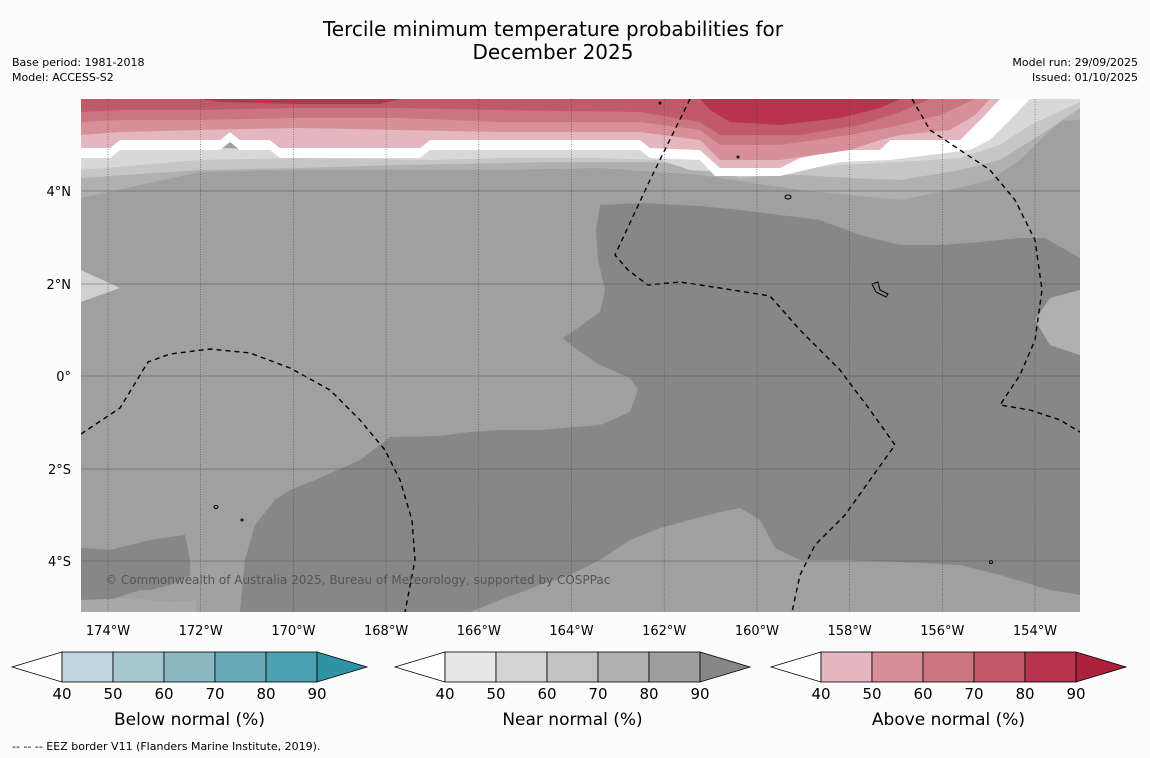 The image size is (1150, 758). Describe the element at coordinates (572, 690) in the screenshot. I see `colorbar-2: 40 50 60 70 80 90 Near normal (%)` at that location.